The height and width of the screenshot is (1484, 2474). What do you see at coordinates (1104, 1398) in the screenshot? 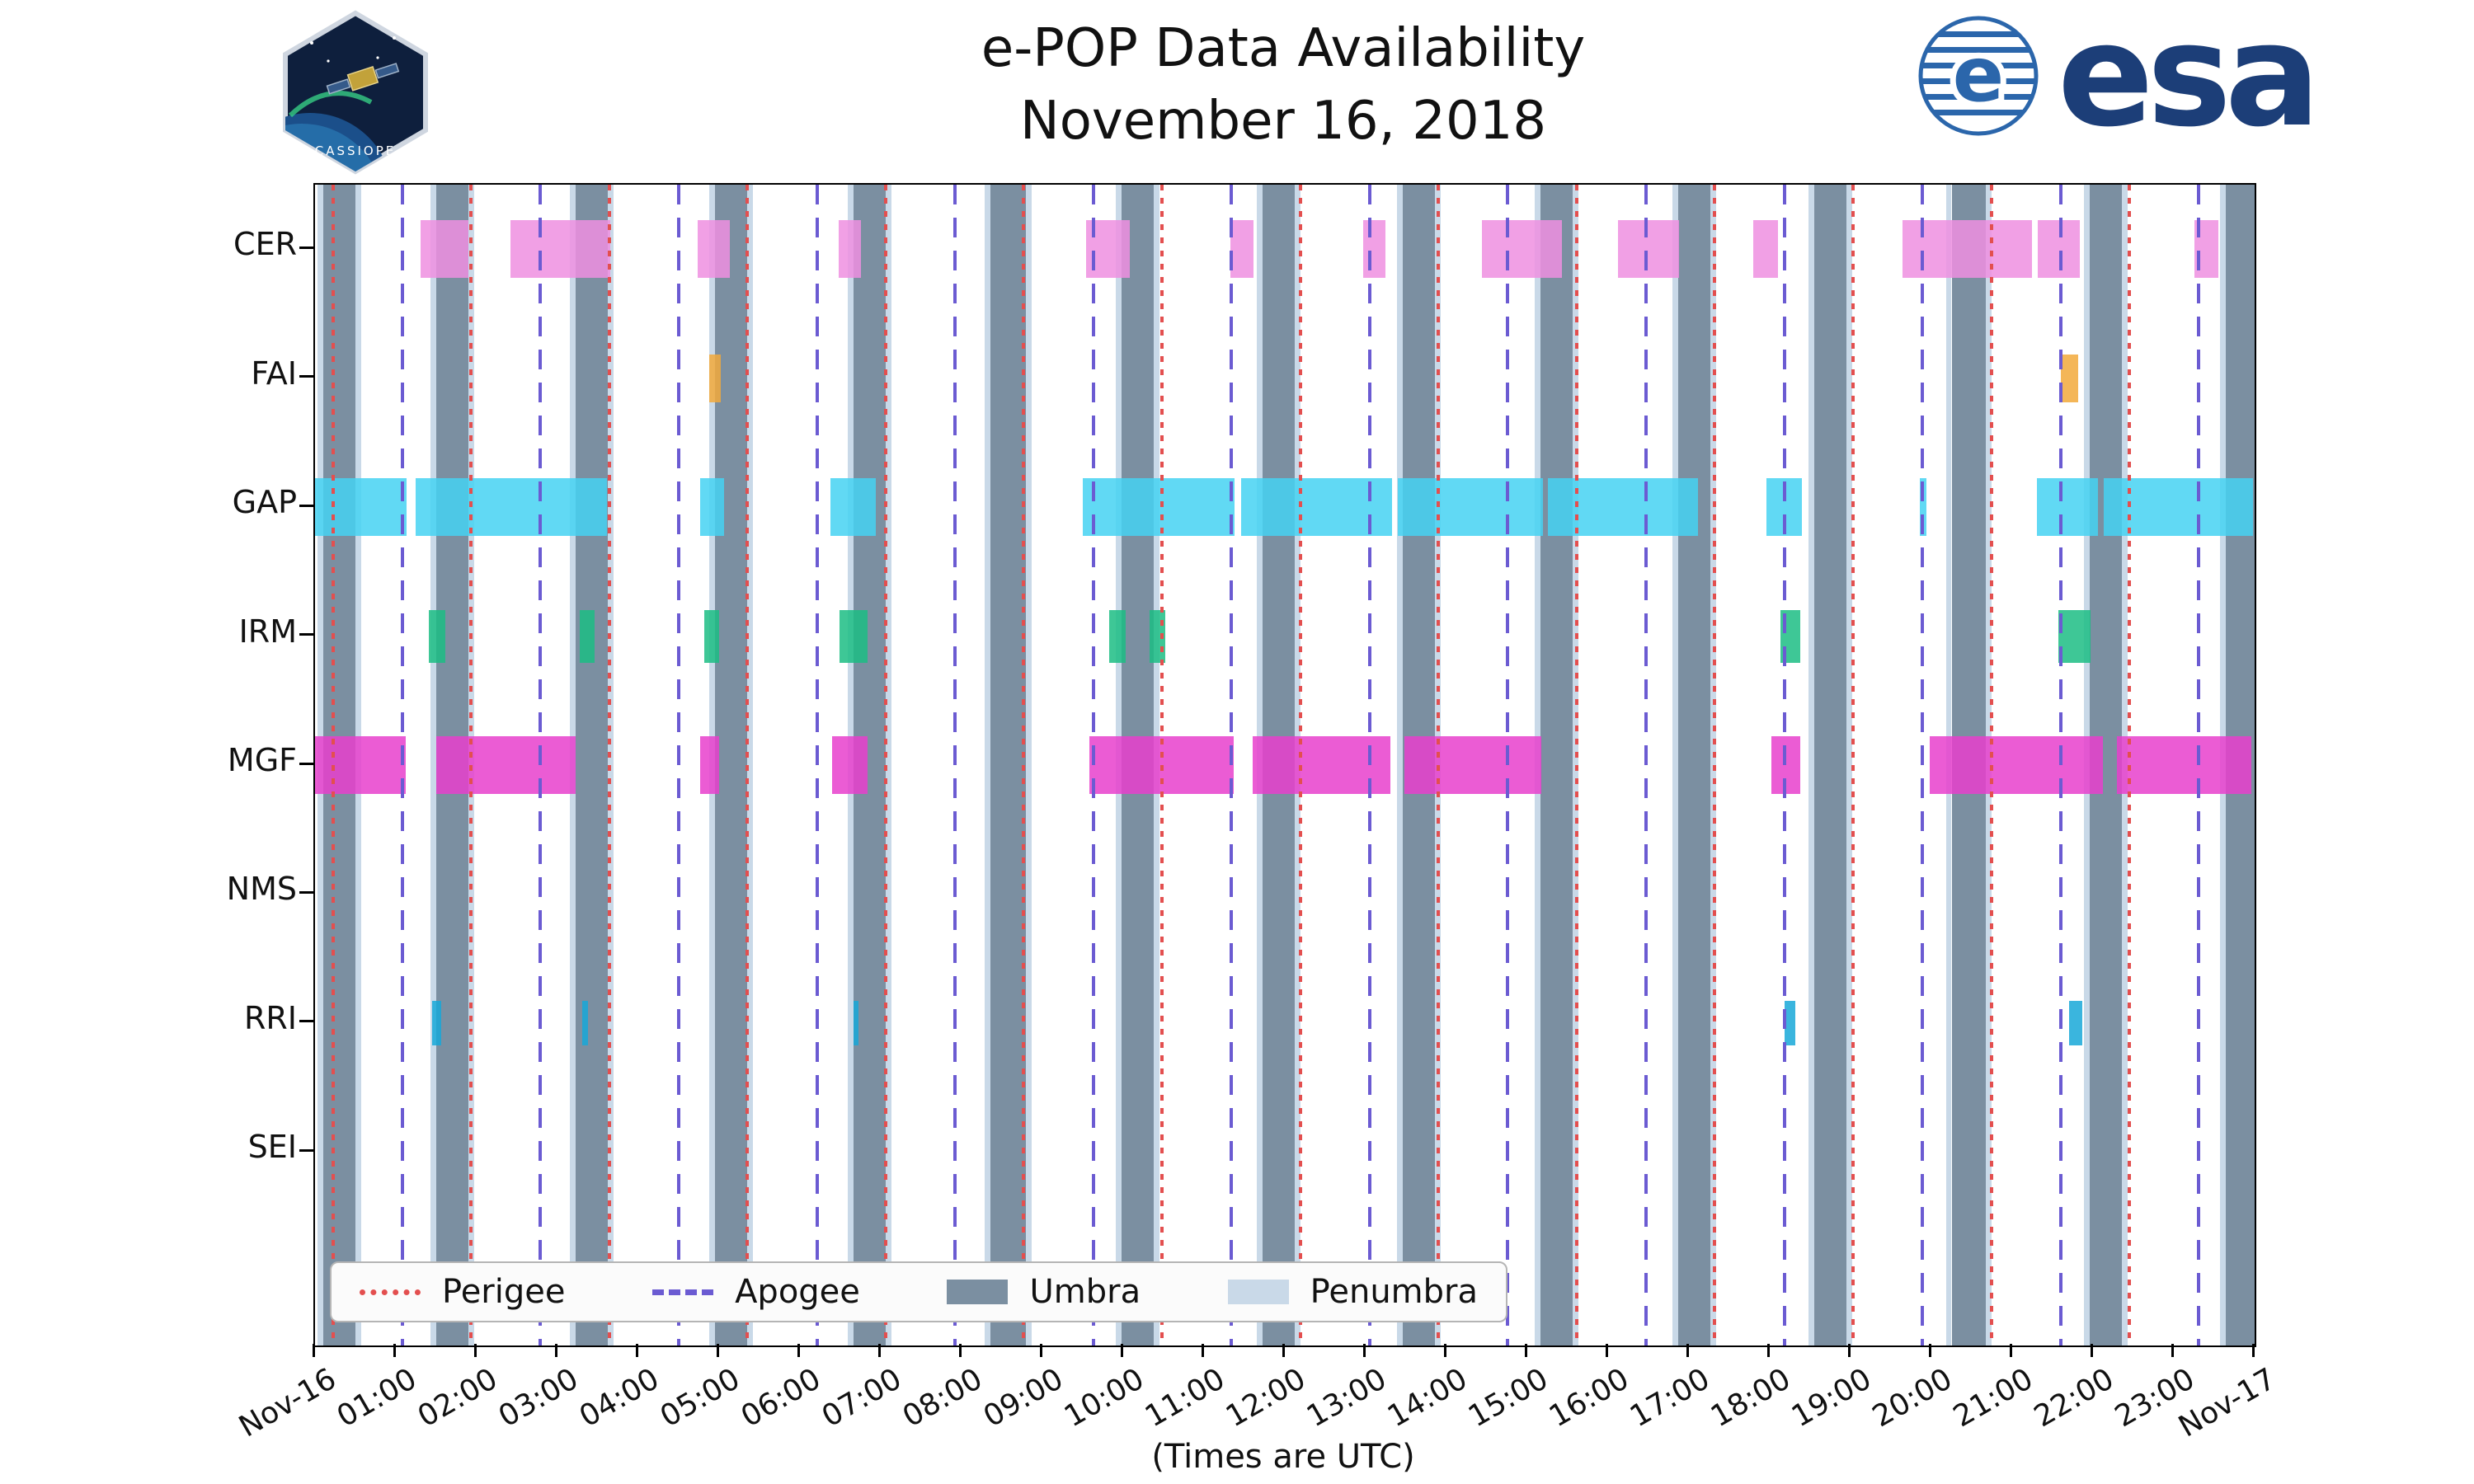
I see `x-tick-label-10-00: 10:00` at bounding box center [1104, 1398].